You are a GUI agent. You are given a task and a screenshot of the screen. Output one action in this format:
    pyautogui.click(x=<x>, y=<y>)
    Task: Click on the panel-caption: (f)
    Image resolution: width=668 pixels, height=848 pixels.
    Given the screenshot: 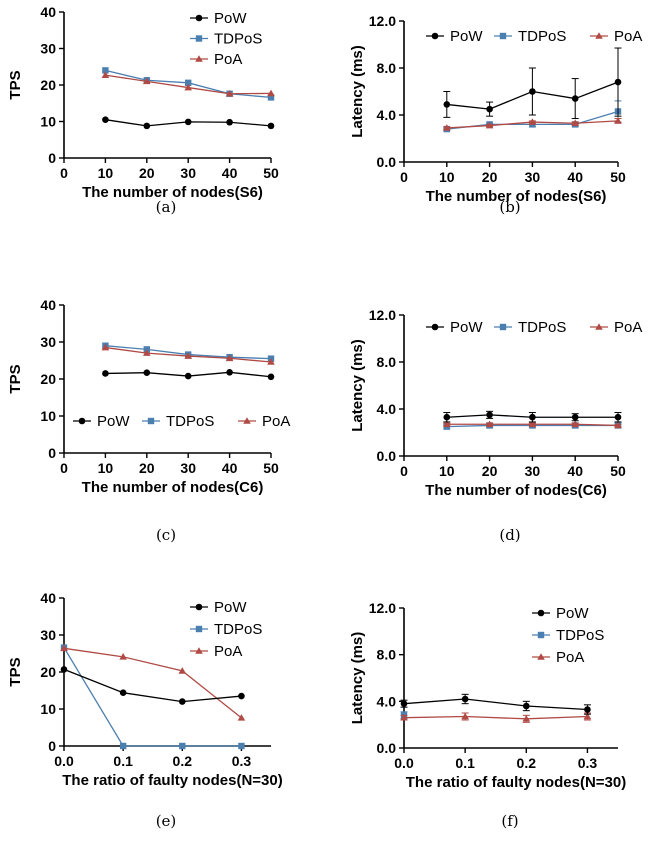 What is the action you would take?
    pyautogui.click(x=509, y=821)
    